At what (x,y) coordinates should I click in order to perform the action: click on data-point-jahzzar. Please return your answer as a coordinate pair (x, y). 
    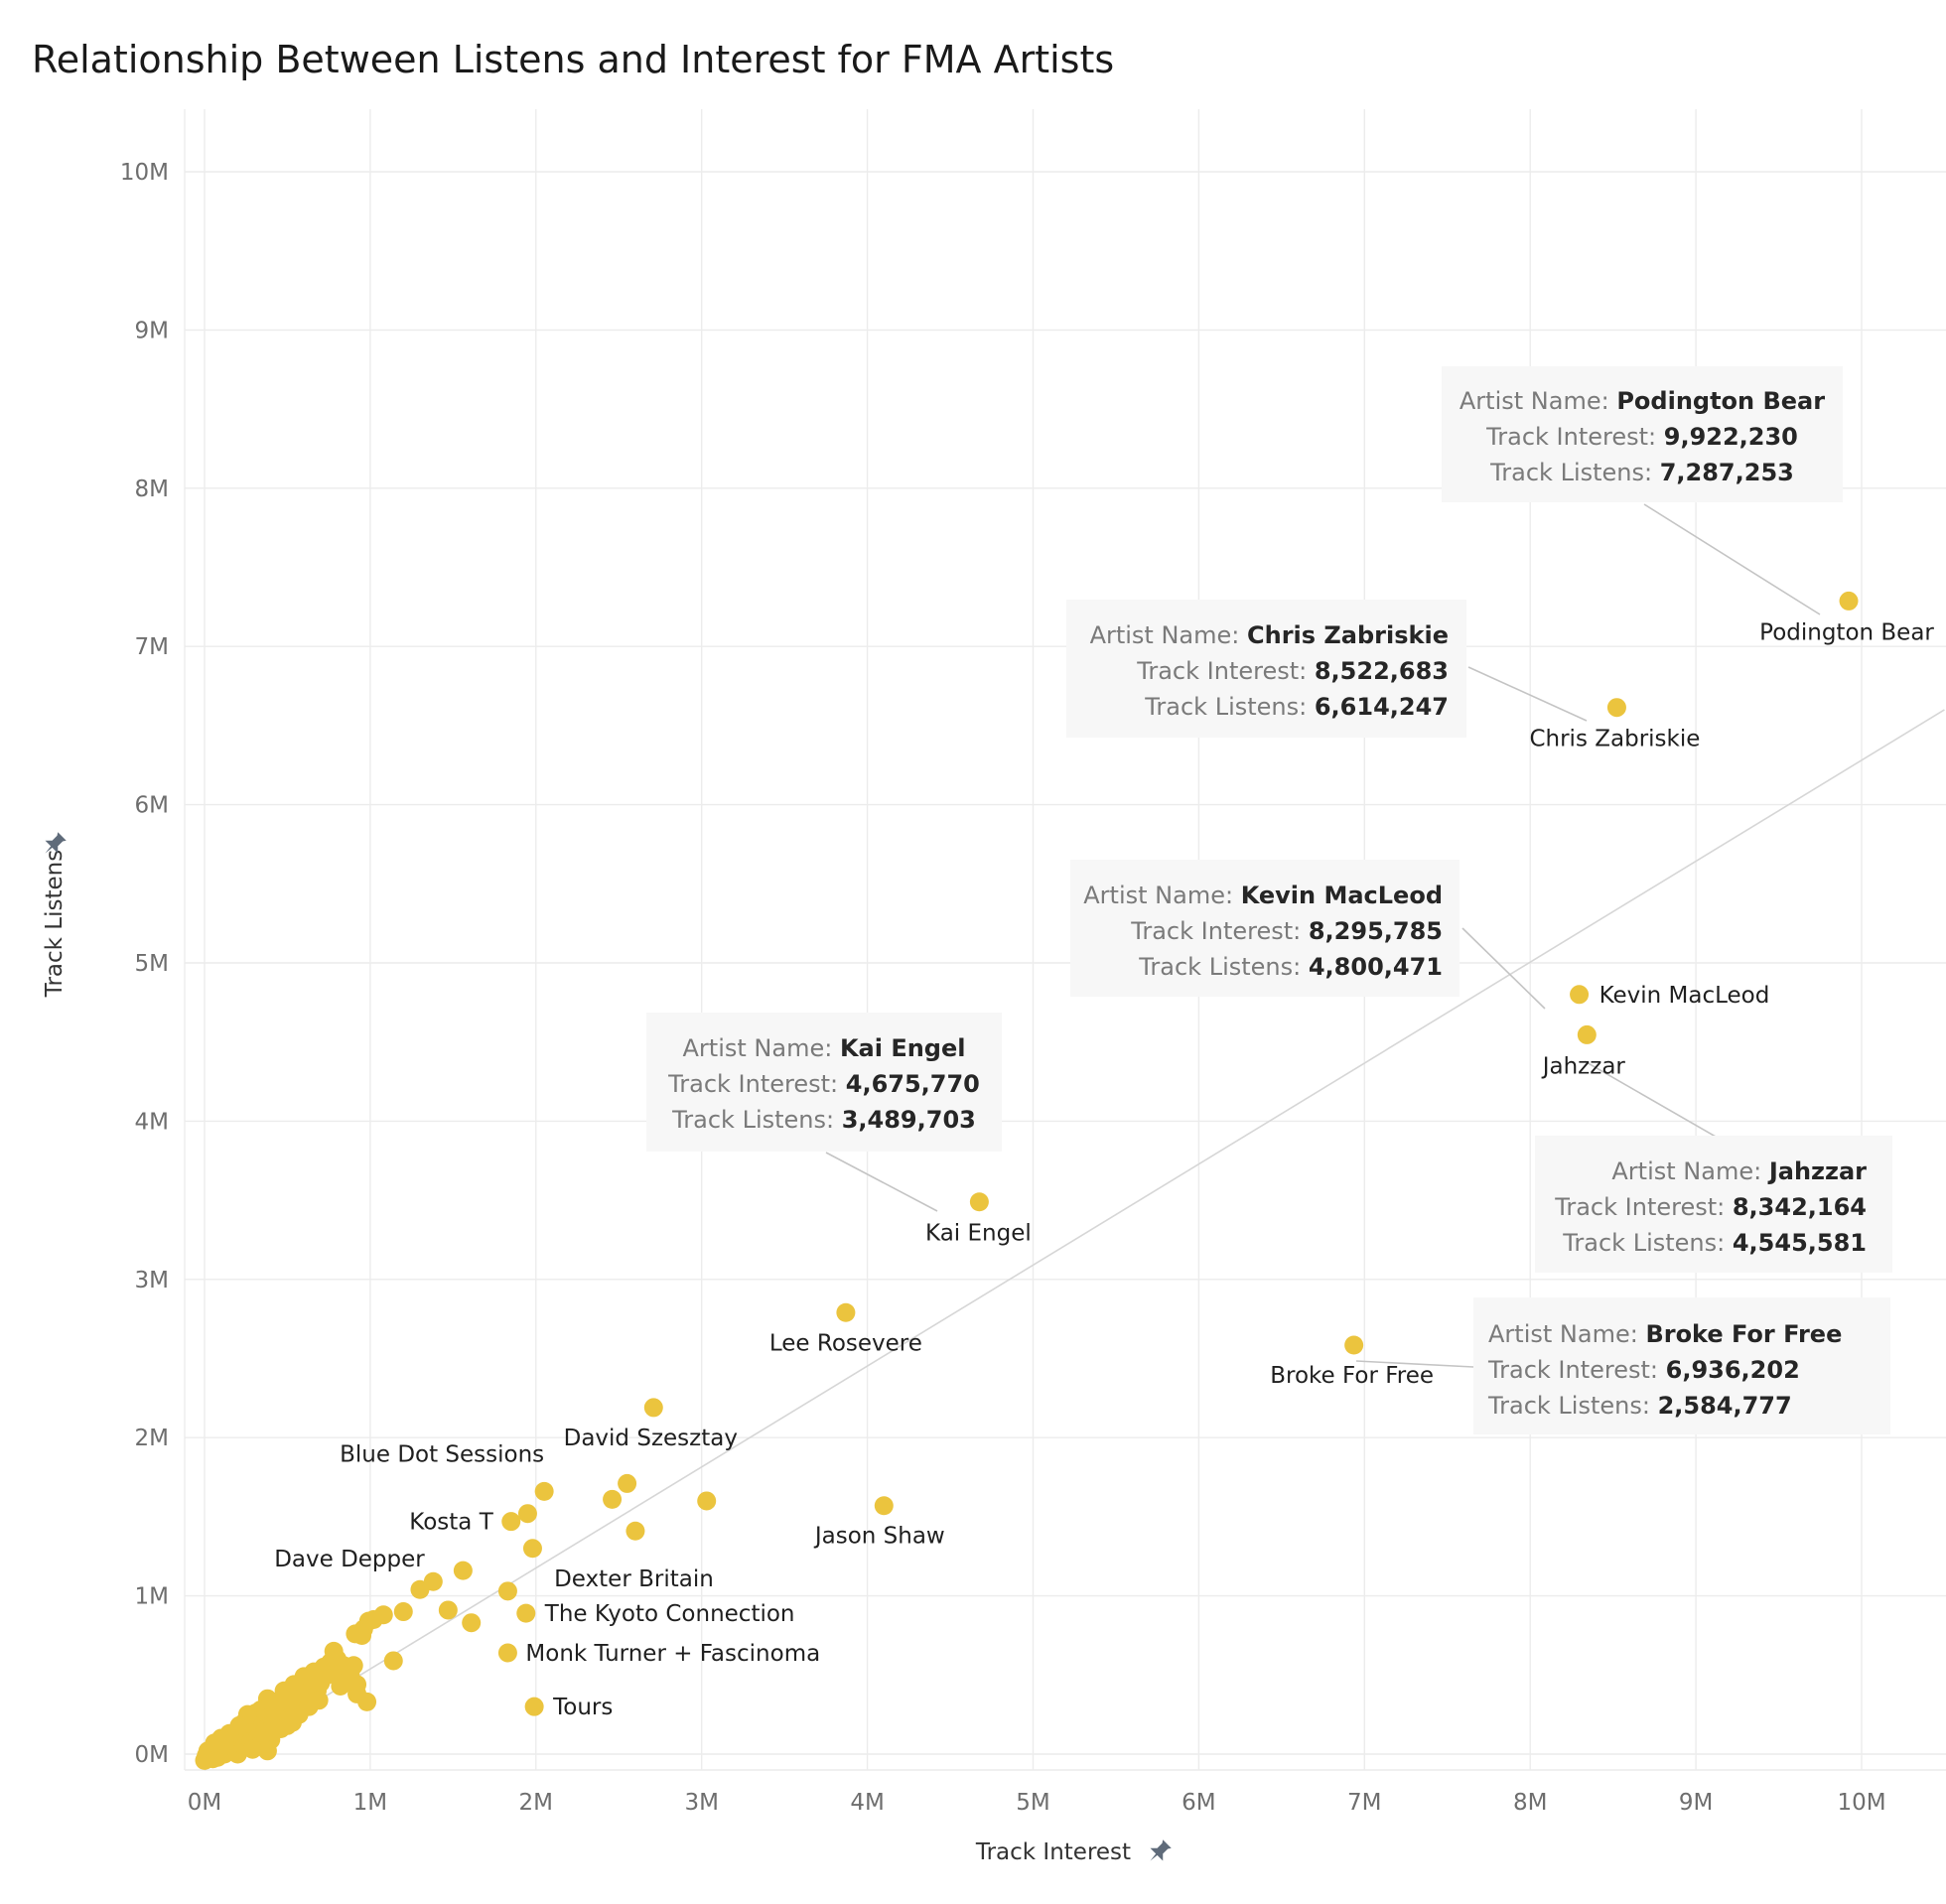
    Looking at the image, I should click on (1587, 1034).